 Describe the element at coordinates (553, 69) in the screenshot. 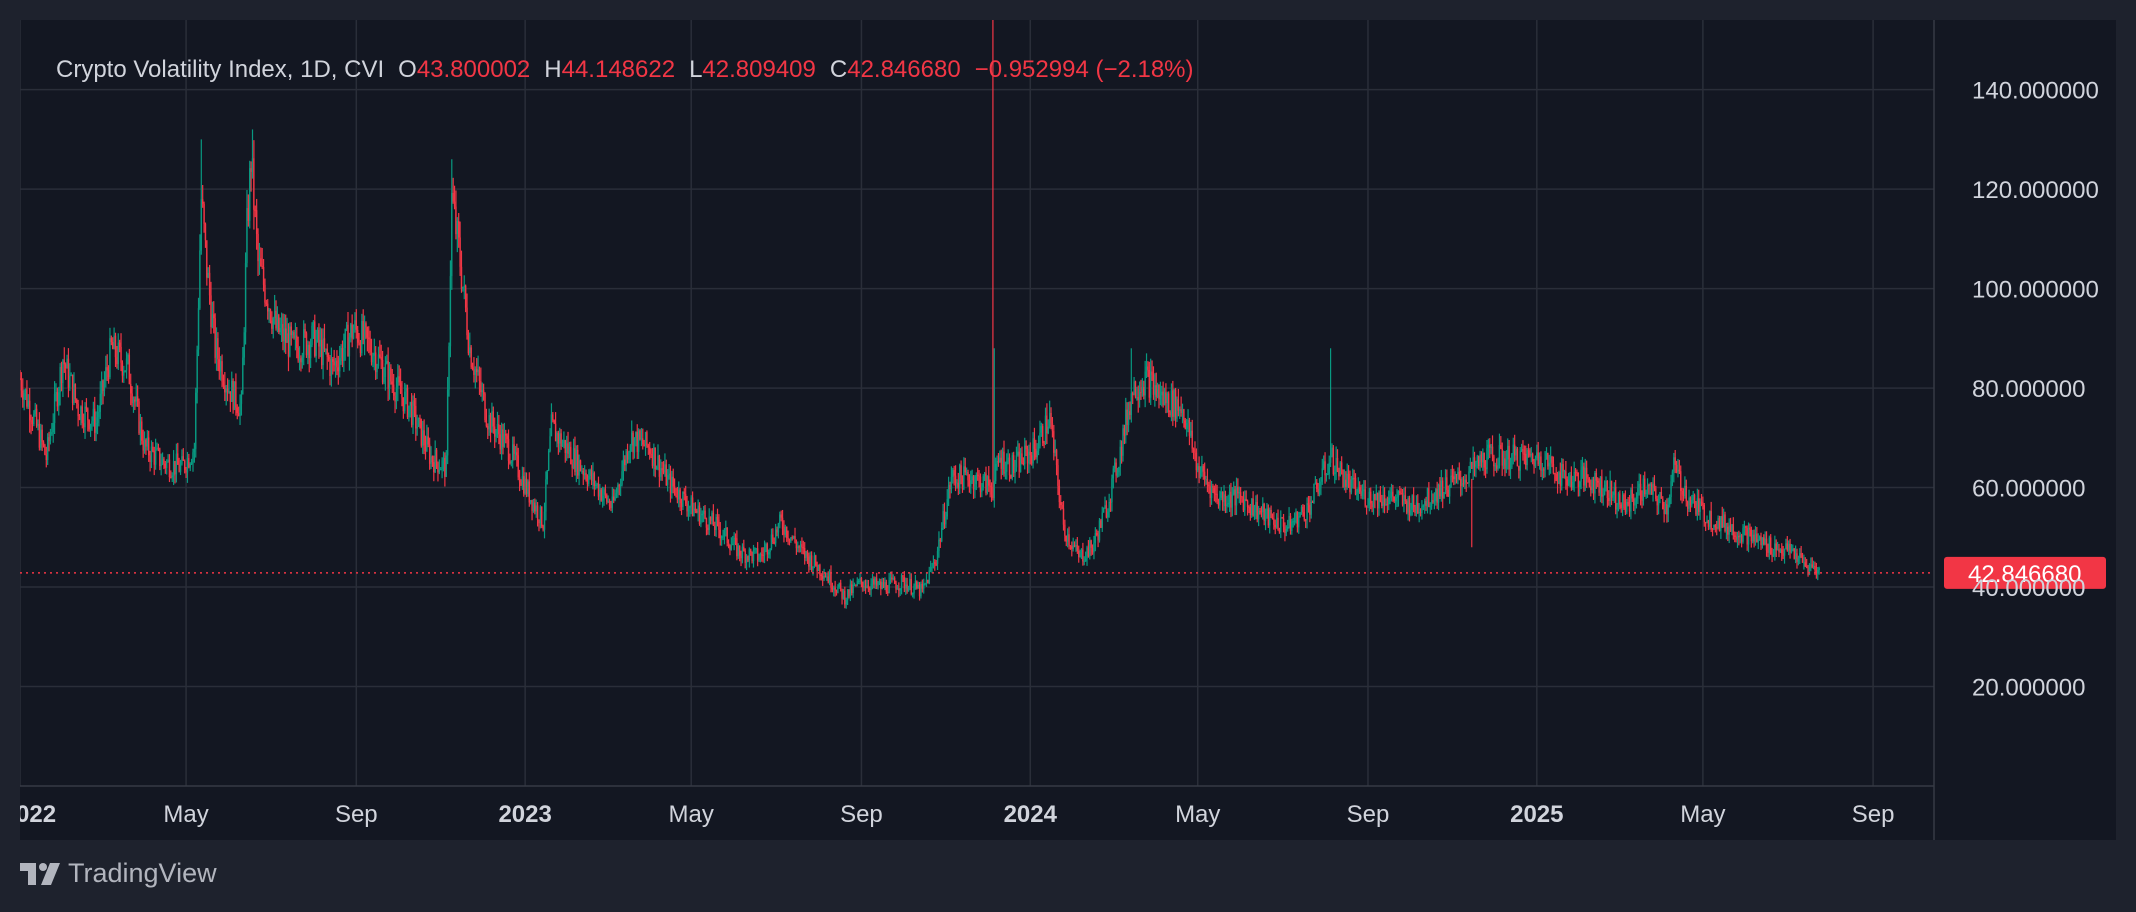

I see `high-label: H` at that location.